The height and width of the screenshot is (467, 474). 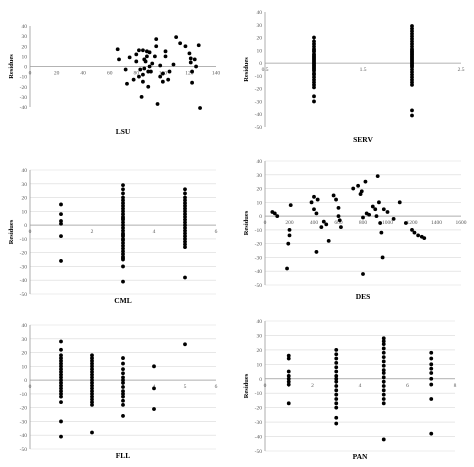 What do you see at coordinates (363, 296) in the screenshot?
I see `x-axis-label: DES` at bounding box center [363, 296].